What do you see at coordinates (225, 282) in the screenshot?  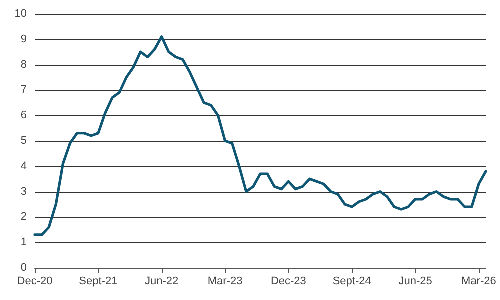 I see `x-tick-label: Mar-23` at bounding box center [225, 282].